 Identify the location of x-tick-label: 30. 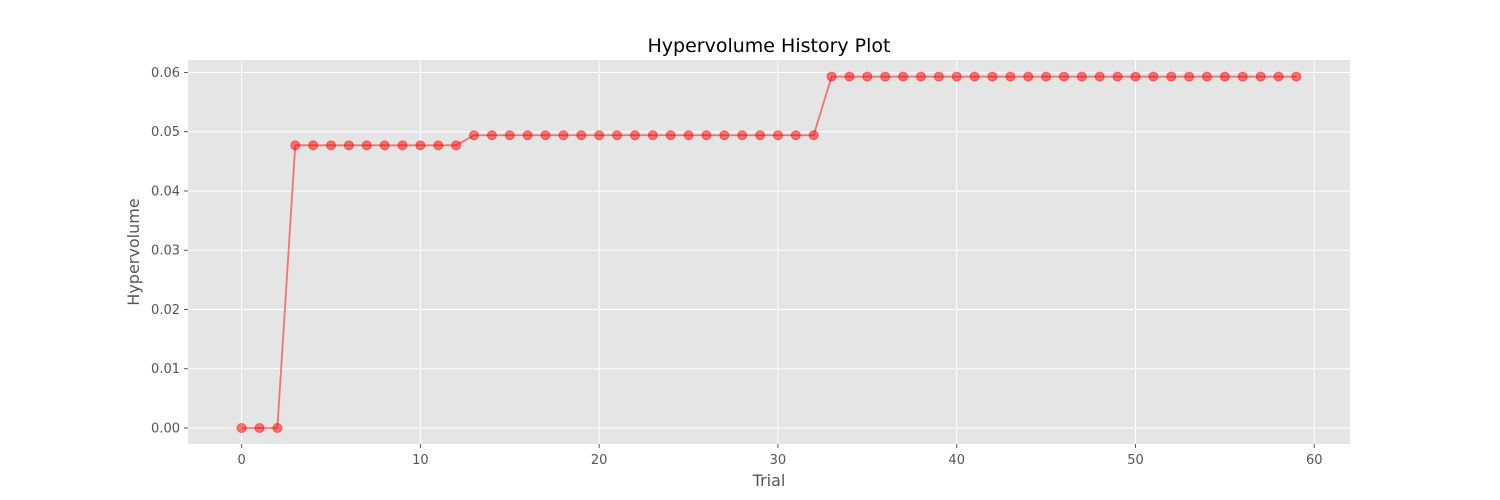
(778, 460).